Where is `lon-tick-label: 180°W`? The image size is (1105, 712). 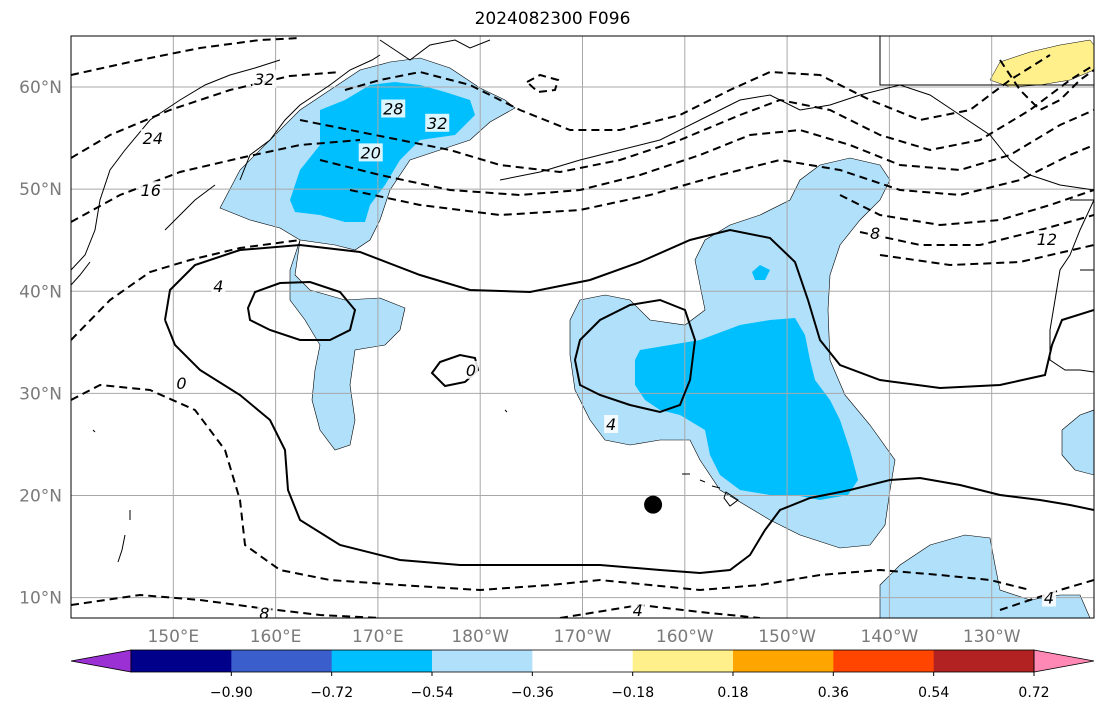
lon-tick-label: 180°W is located at coordinates (480, 637).